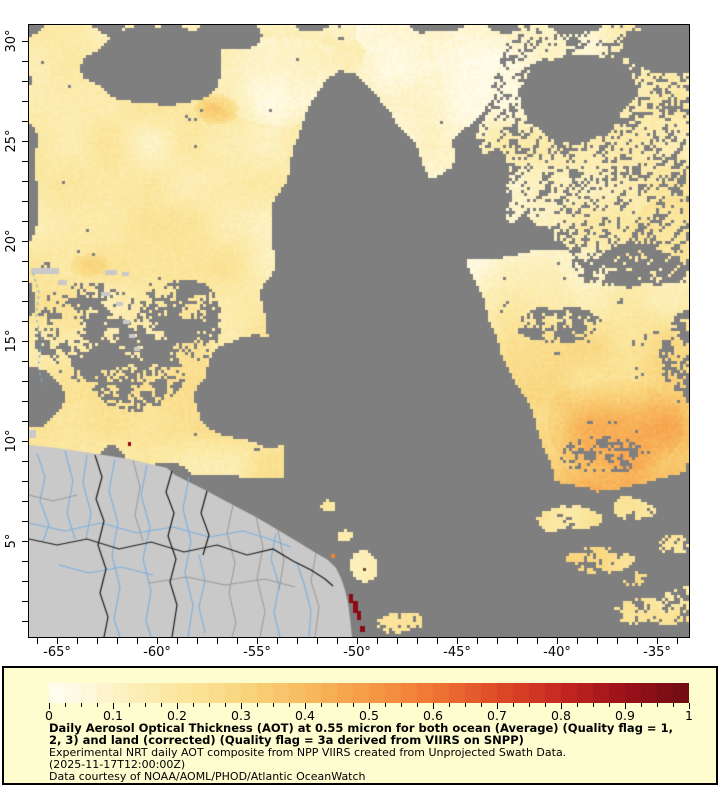  What do you see at coordinates (11, 141) in the screenshot?
I see `lat-tick-label: 25°` at bounding box center [11, 141].